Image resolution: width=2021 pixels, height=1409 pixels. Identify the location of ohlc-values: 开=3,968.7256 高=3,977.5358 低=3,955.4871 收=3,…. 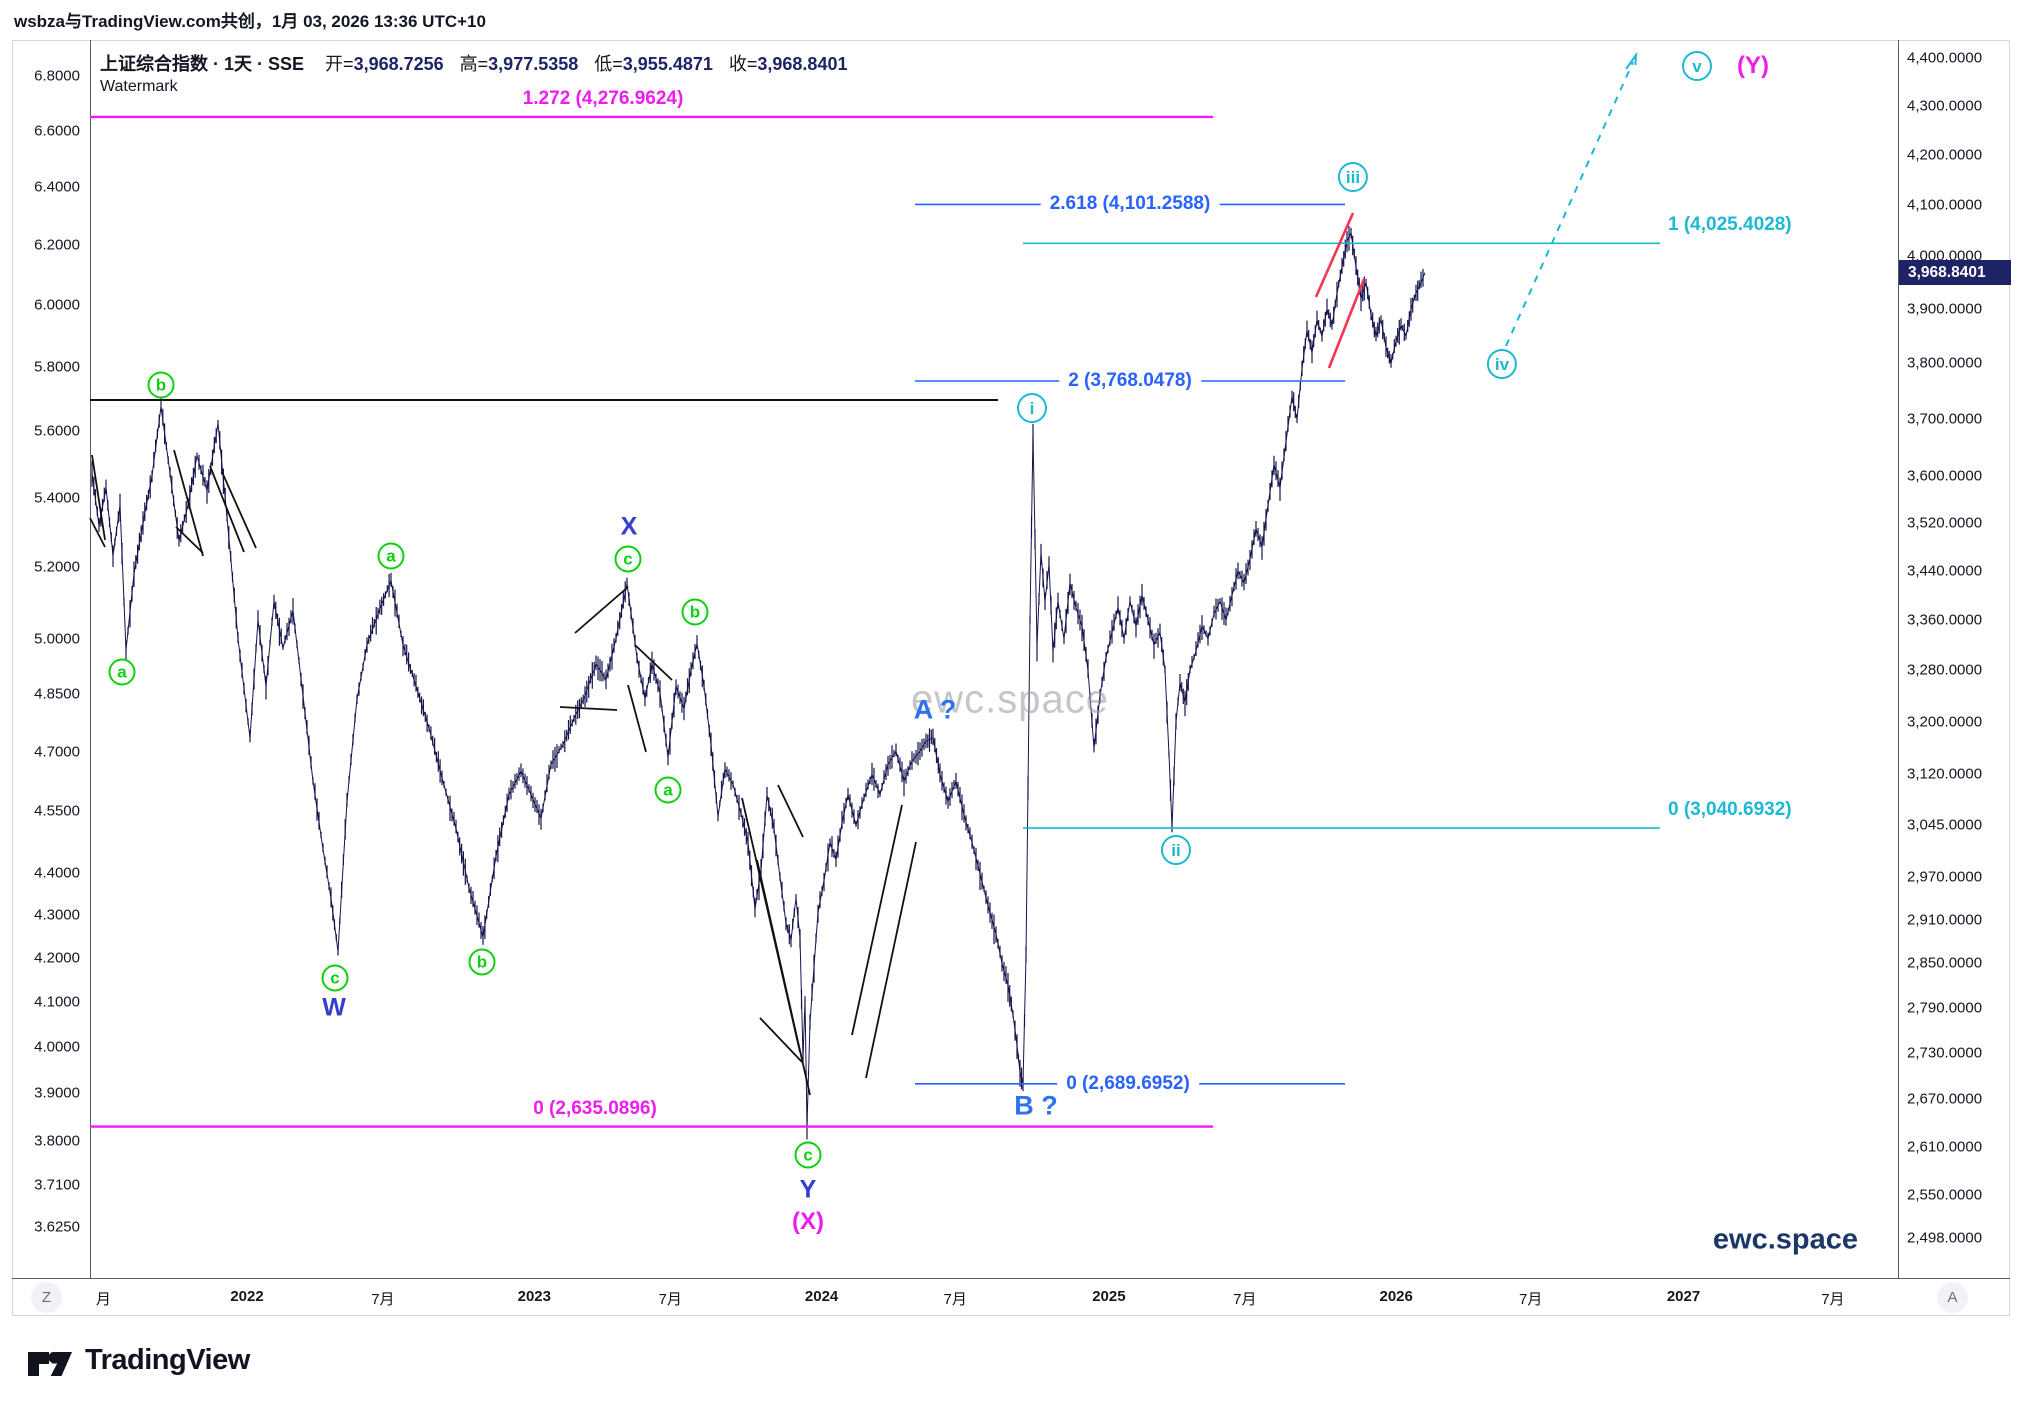
(578, 64).